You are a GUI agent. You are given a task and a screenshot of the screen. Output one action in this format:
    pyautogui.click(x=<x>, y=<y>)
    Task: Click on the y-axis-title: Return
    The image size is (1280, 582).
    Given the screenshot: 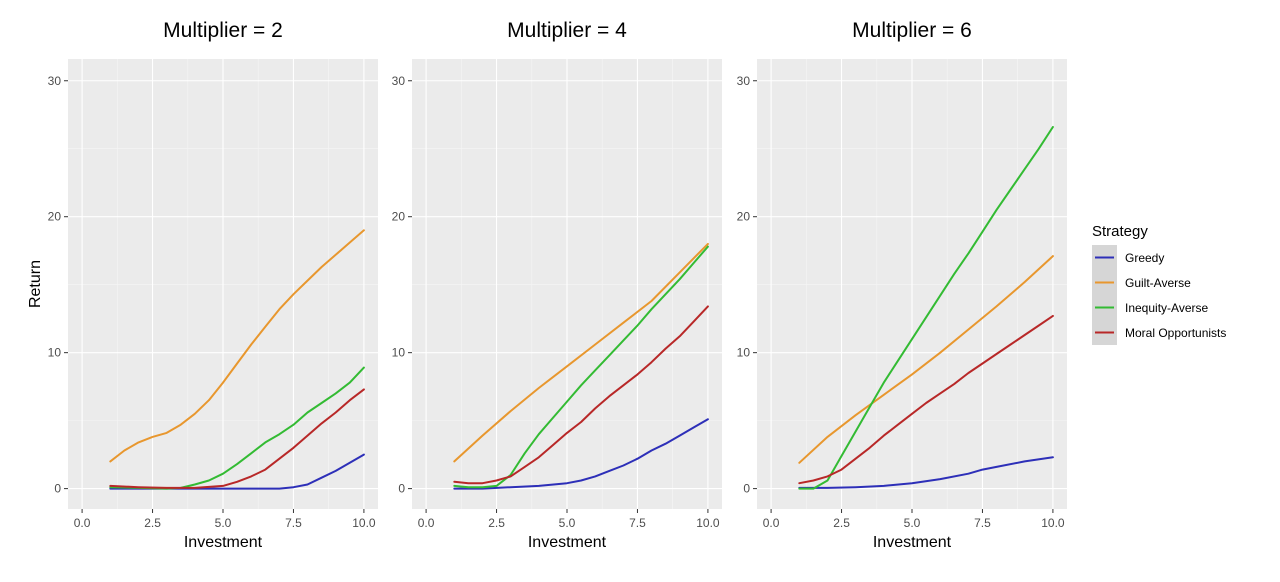 What is the action you would take?
    pyautogui.click(x=35, y=284)
    